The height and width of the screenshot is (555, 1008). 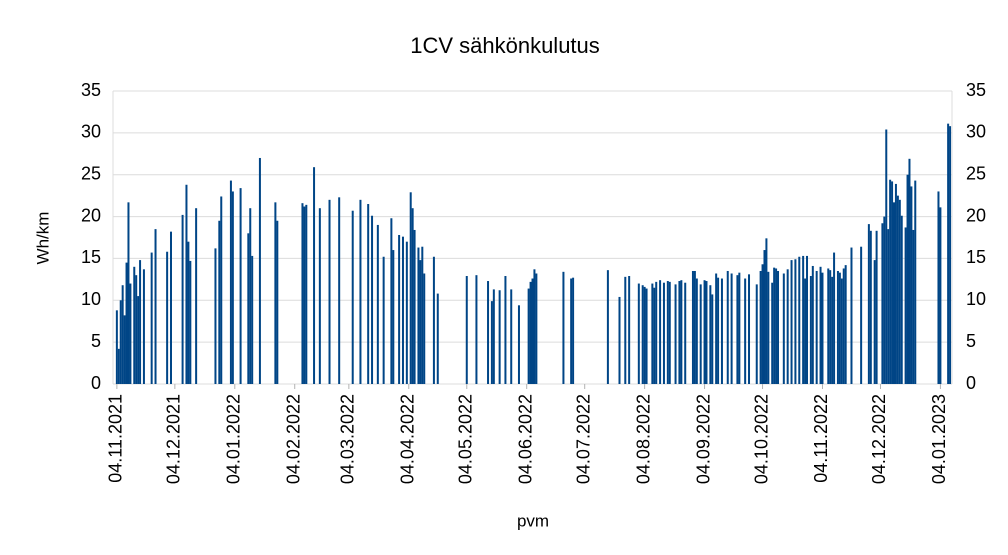 I want to click on y-tick-label: 10, so click(x=91, y=299).